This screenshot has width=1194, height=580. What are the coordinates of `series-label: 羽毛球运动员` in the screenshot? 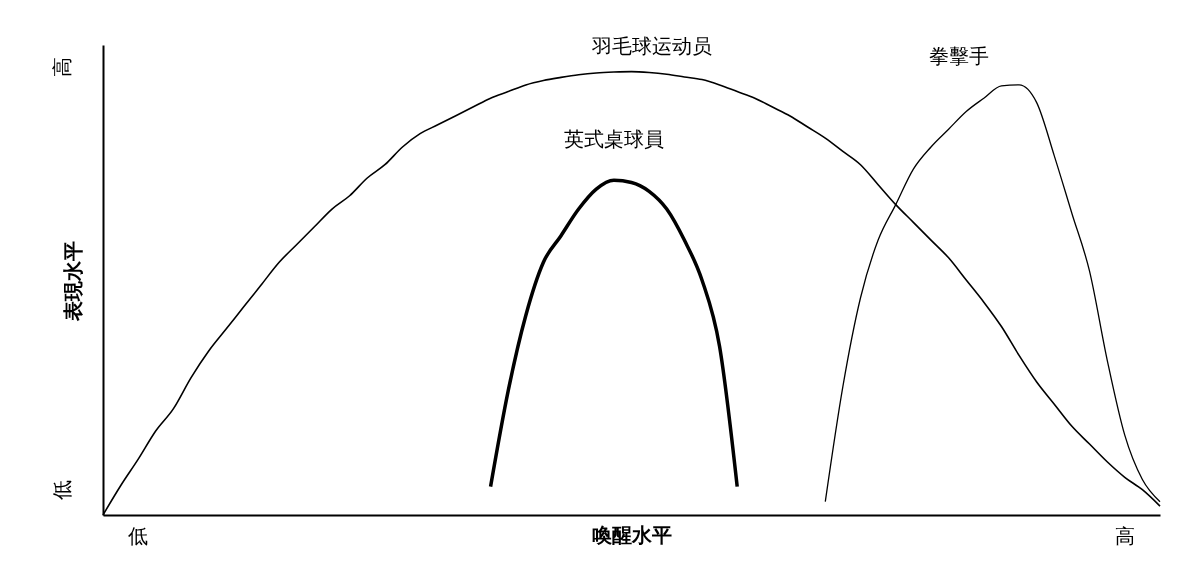 It's located at (651, 45).